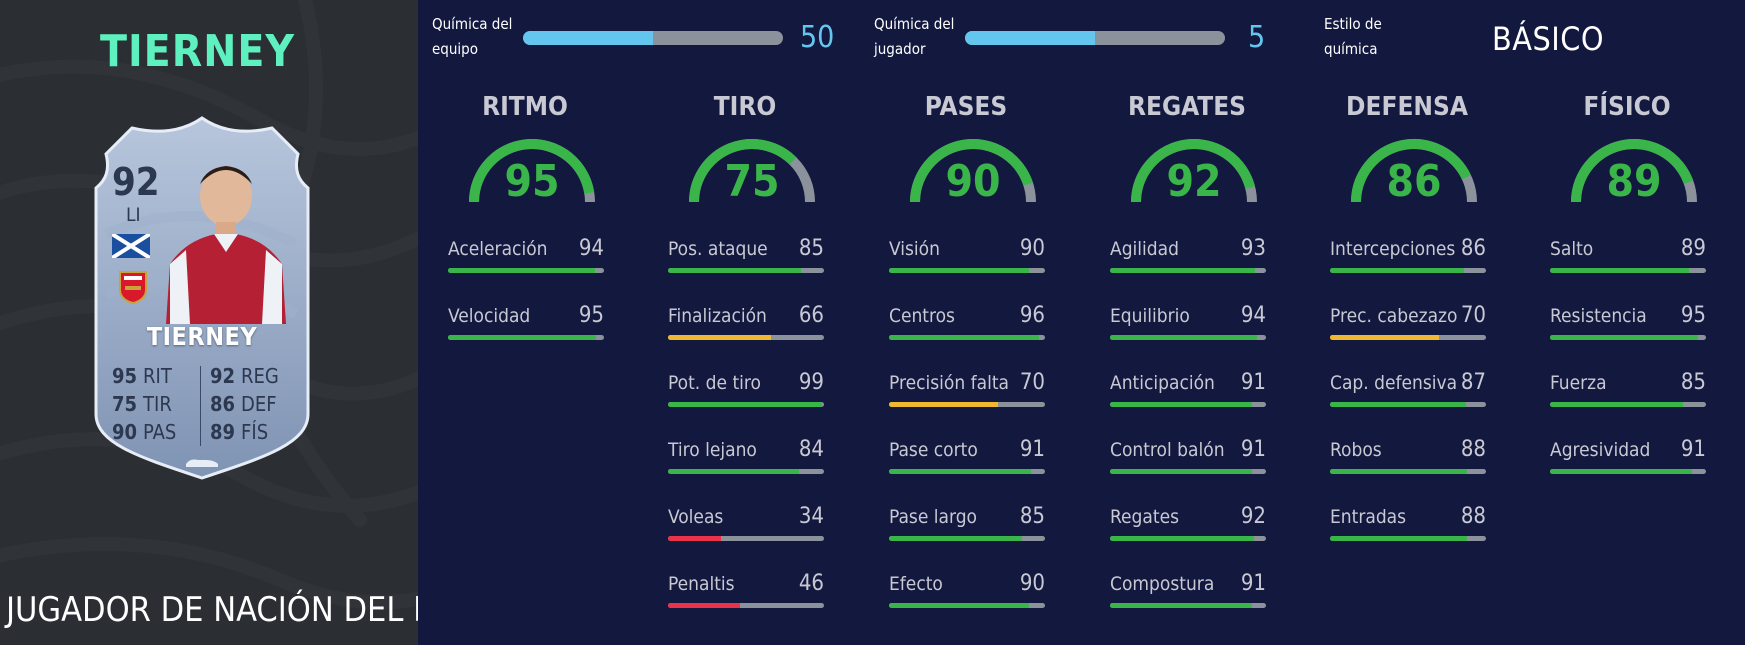 Image resolution: width=1745 pixels, height=645 pixels. What do you see at coordinates (1408, 324) in the screenshot?
I see `attribute-row: Prec. cabezazo 70` at bounding box center [1408, 324].